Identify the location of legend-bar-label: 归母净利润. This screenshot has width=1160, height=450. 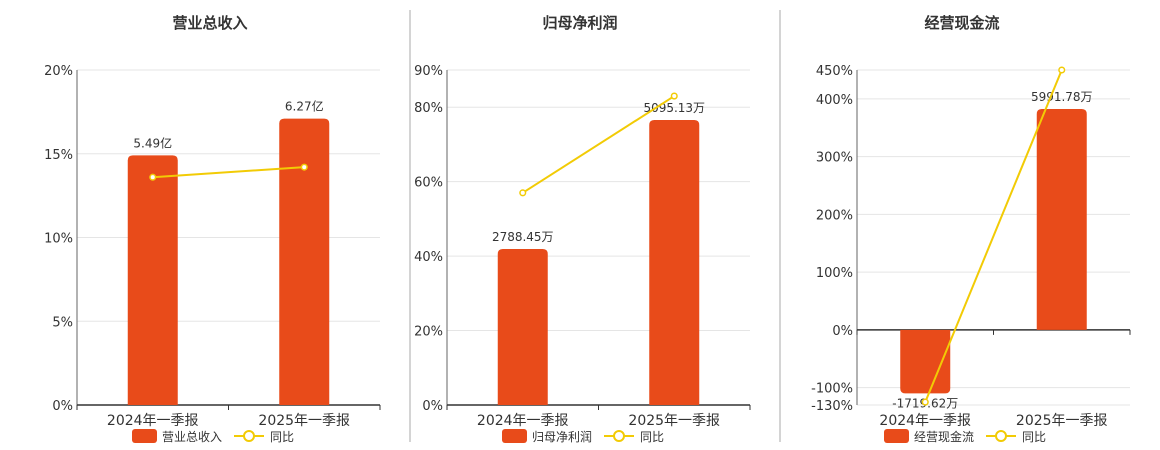
(562, 437).